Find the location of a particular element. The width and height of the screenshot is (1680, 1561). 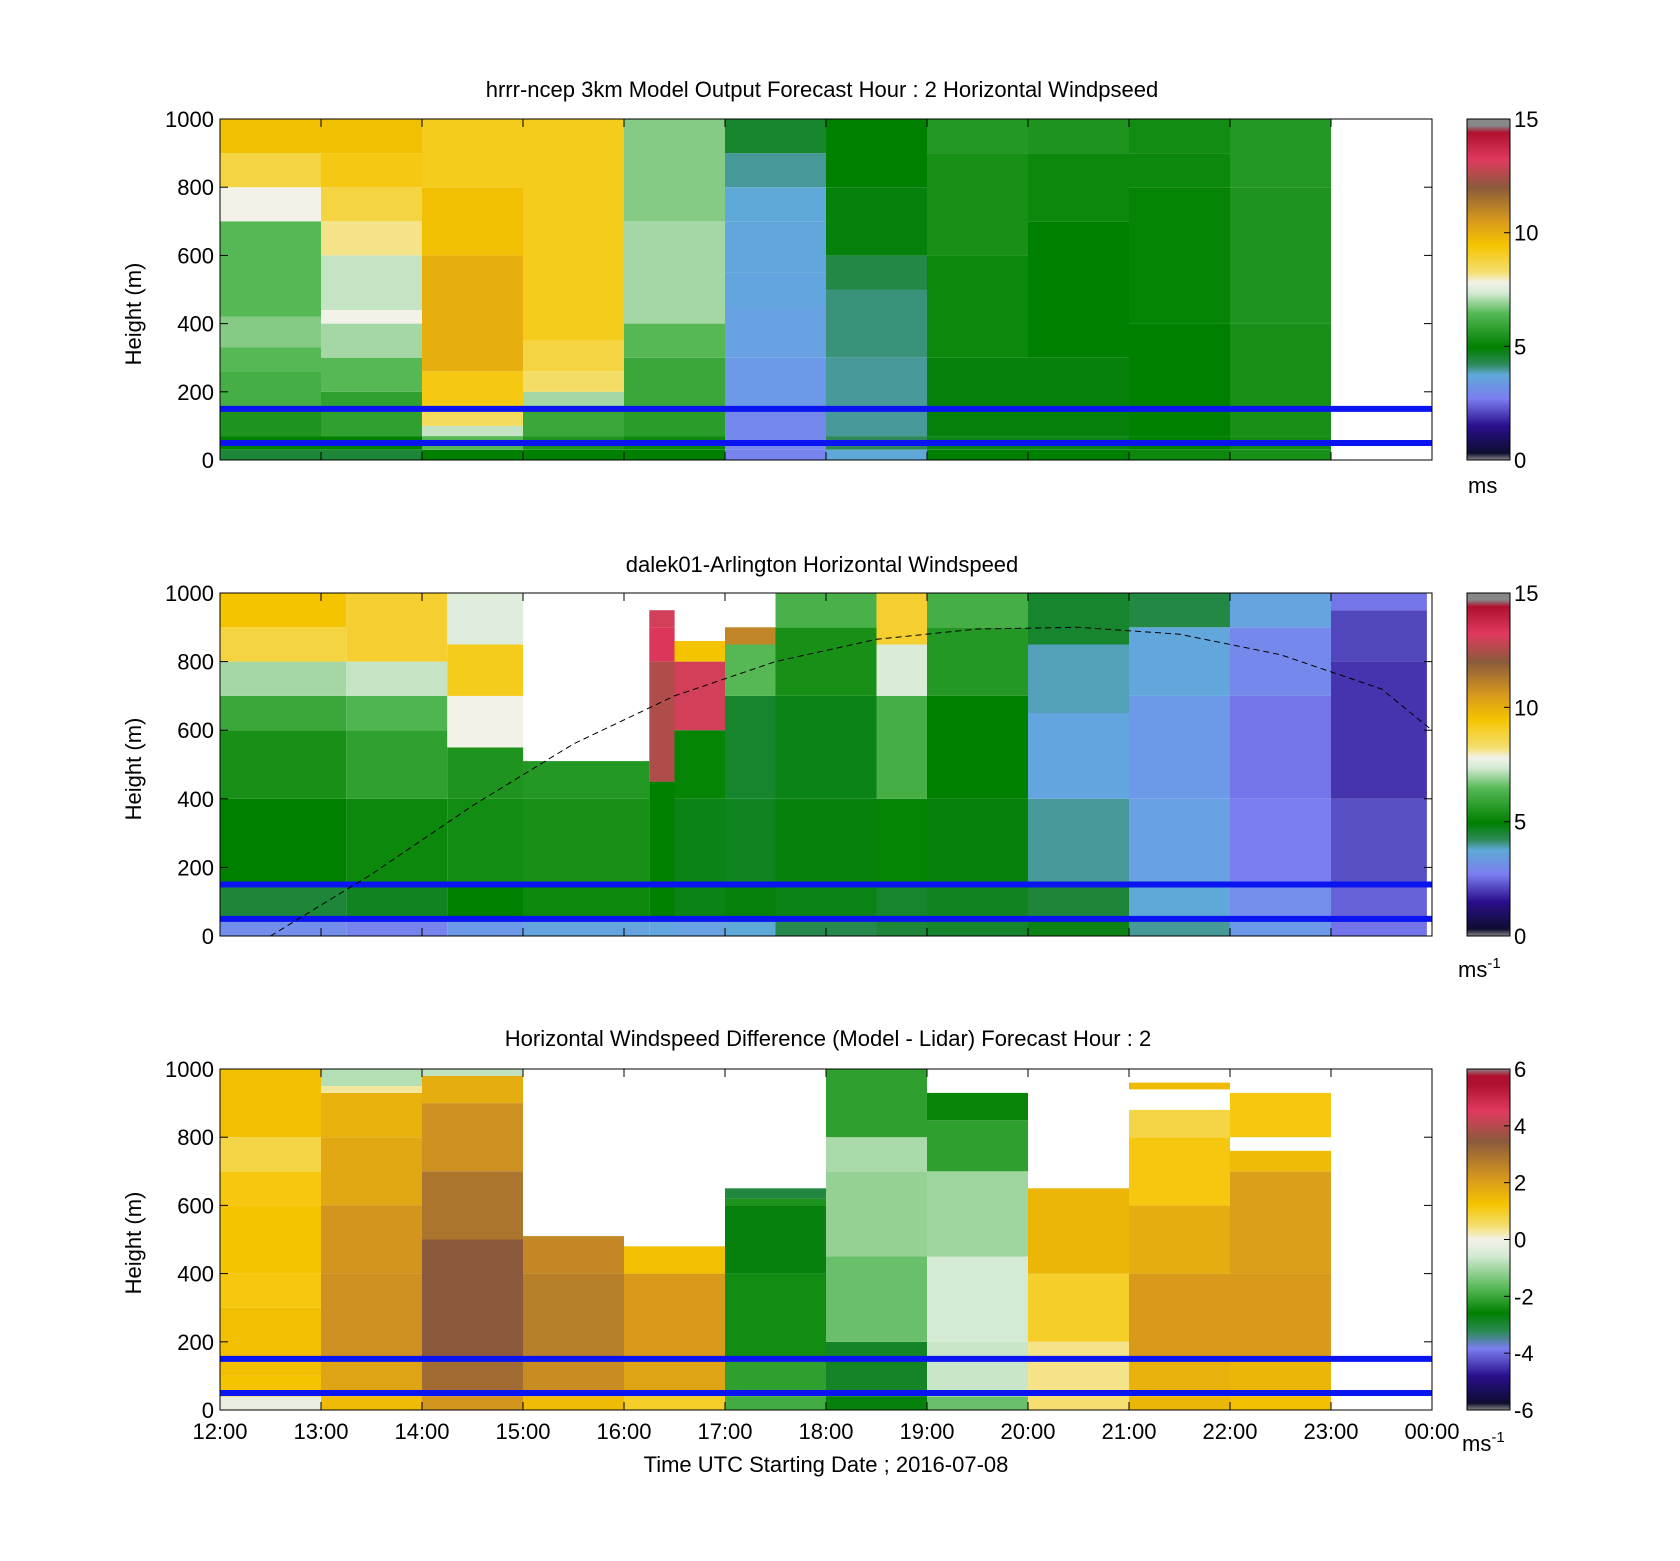

colorbar-tick-label: 0 is located at coordinates (1520, 460).